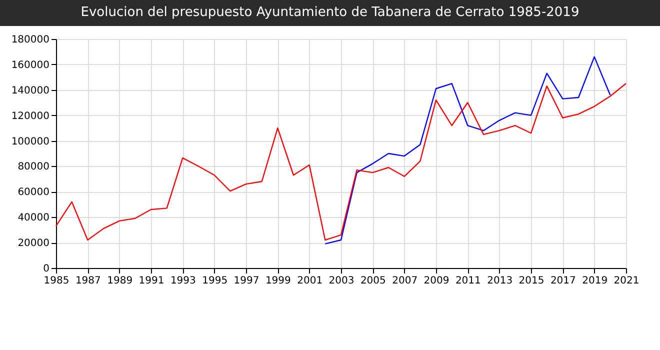 The width and height of the screenshot is (660, 350). What do you see at coordinates (531, 281) in the screenshot?
I see `x-tick-label: 2015` at bounding box center [531, 281].